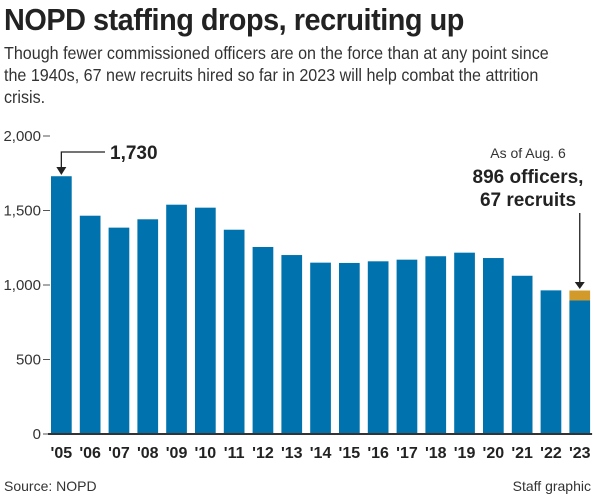  I want to click on x-tick-label: '18, so click(436, 453).